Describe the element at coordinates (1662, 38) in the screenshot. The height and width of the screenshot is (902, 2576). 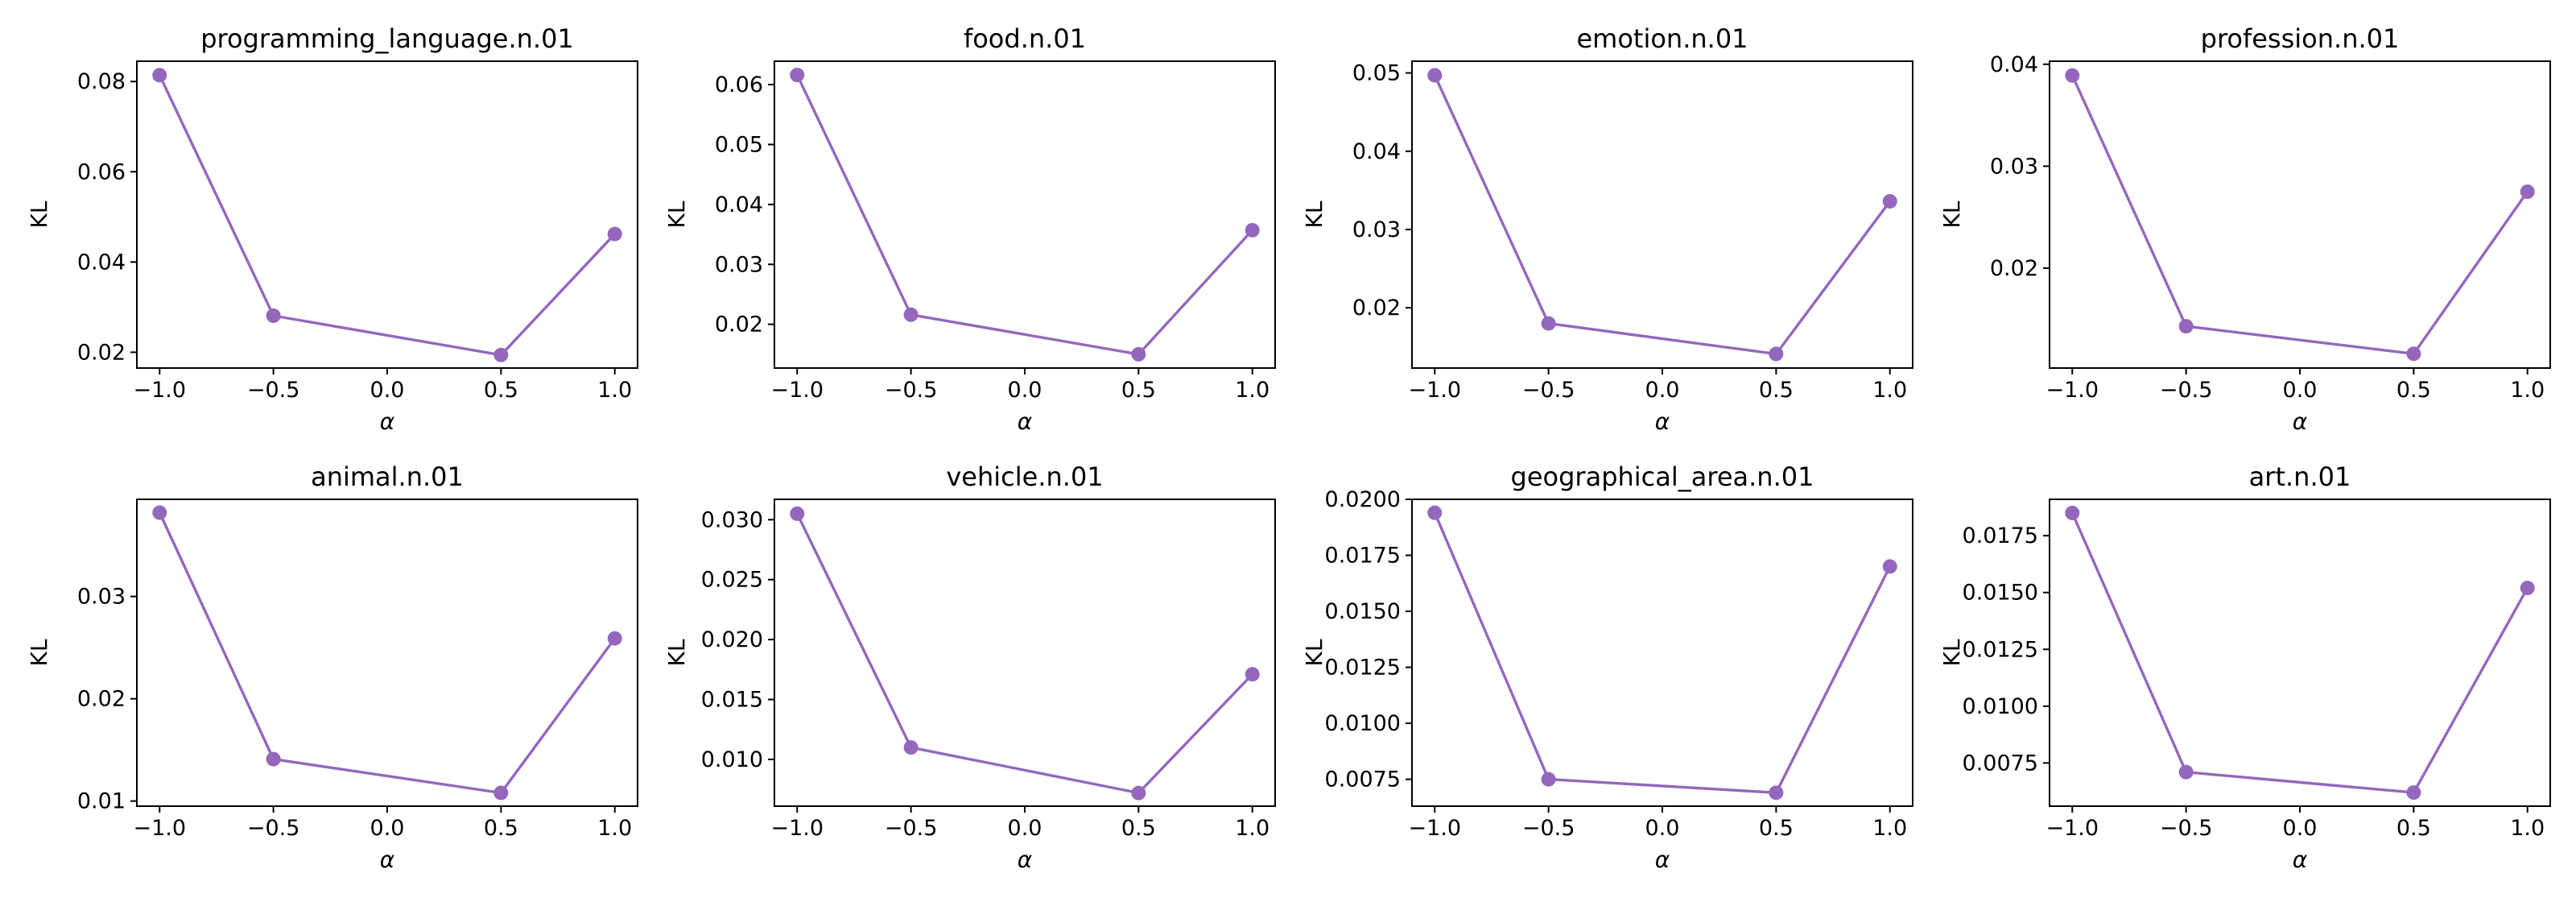
I see `subplot-title: emotion.n.01` at that location.